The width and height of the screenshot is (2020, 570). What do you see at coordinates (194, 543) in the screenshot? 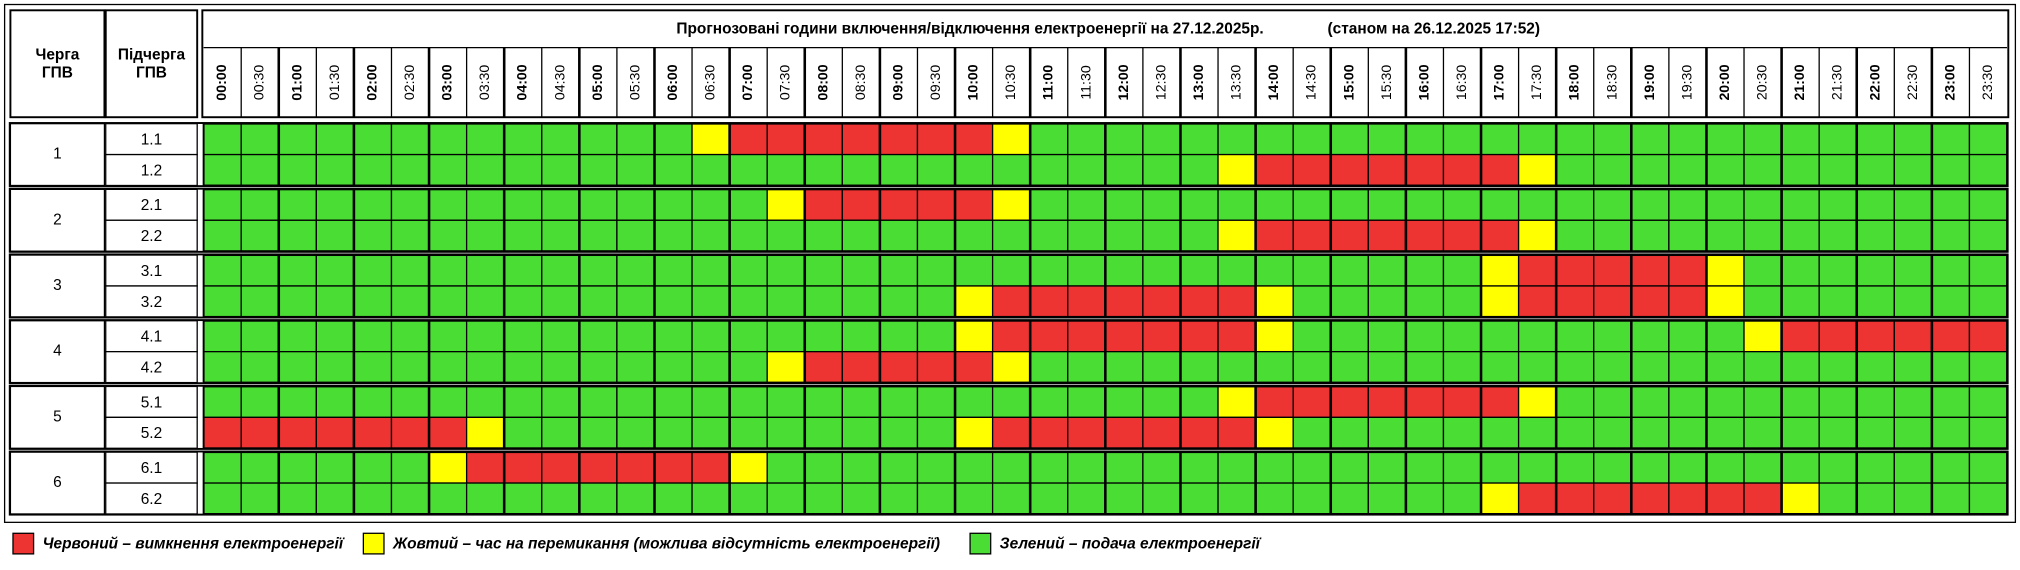
I see `legend-label: Червоний – вимкнення електроенергії` at bounding box center [194, 543].